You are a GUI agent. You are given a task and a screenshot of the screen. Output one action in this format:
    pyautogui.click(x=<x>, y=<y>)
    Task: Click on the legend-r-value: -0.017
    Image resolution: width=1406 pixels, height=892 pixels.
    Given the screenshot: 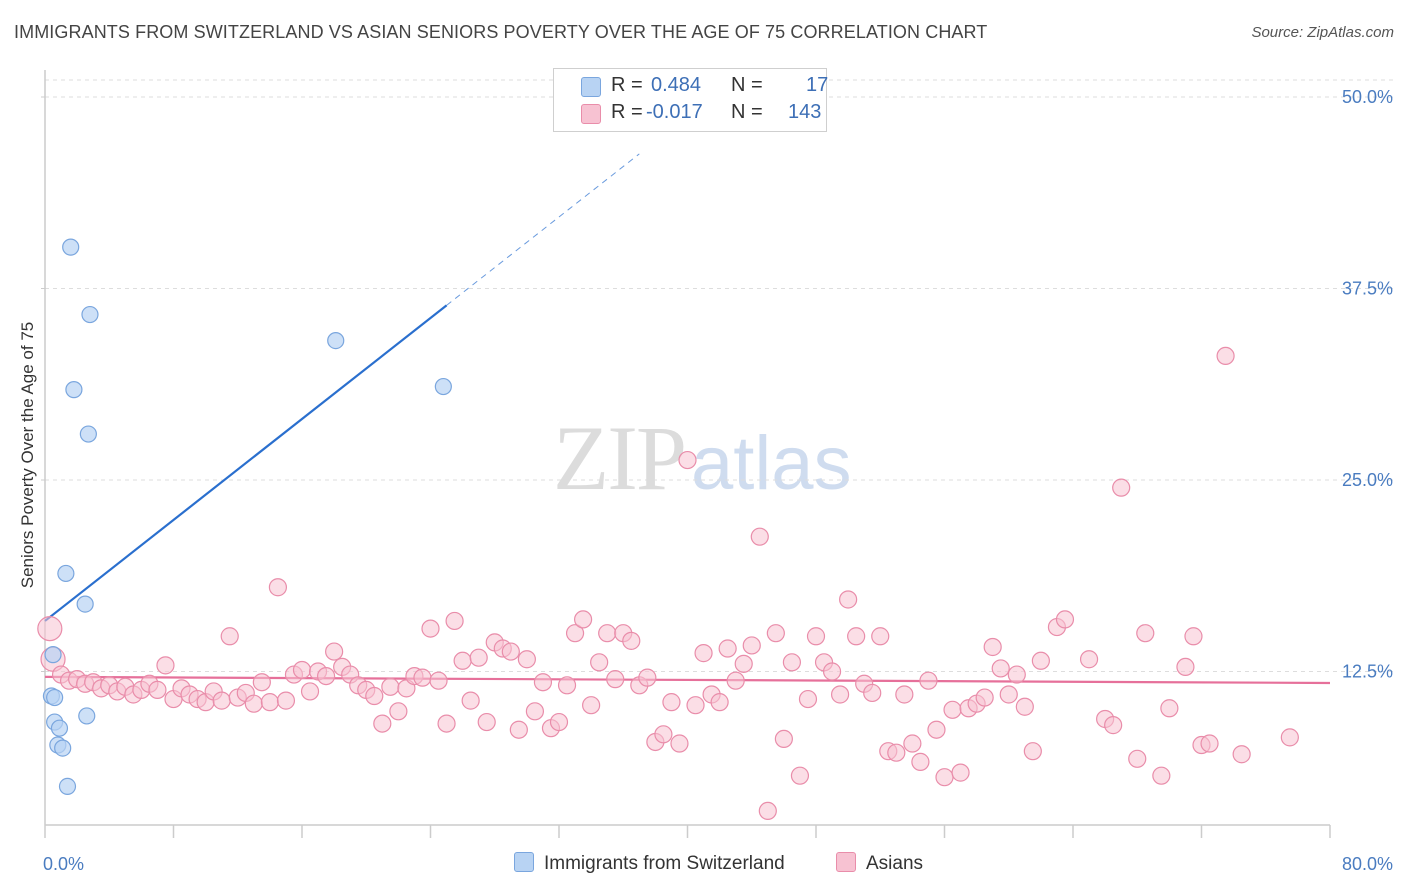 What is the action you would take?
    pyautogui.click(x=674, y=112)
    